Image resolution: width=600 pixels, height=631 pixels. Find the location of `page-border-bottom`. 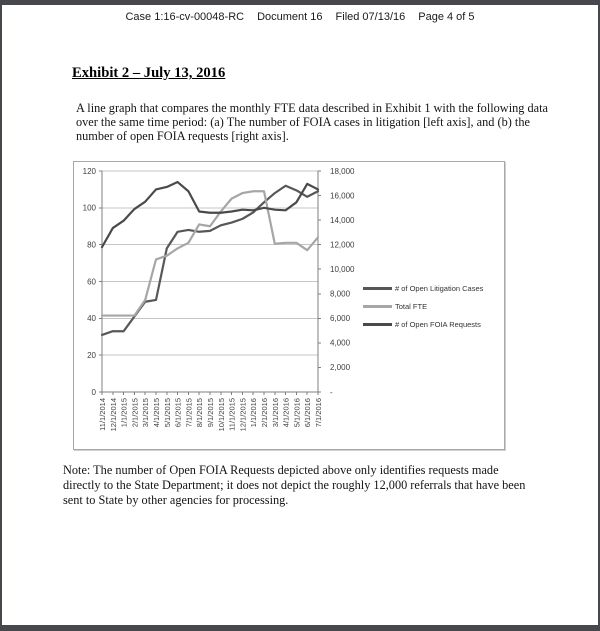

page-border-bottom is located at coordinates (300, 628).